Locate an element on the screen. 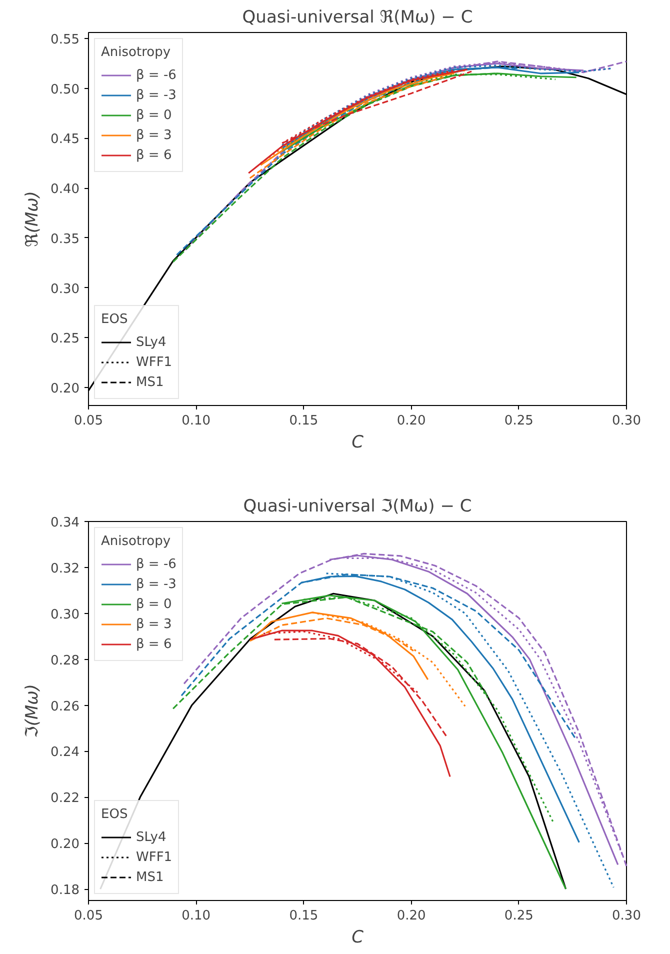  chart-title: Quasi-universal ℑ(Mω) − C is located at coordinates (357, 506).